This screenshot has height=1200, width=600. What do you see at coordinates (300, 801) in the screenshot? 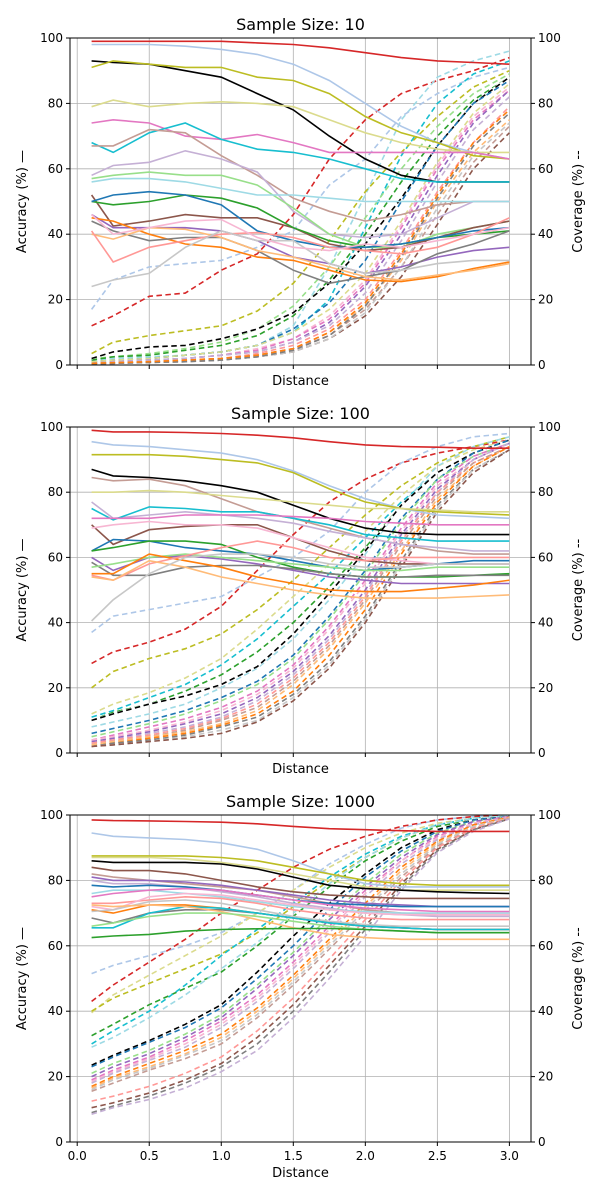
I see `chart-title: Sample Size: 1000` at bounding box center [300, 801].